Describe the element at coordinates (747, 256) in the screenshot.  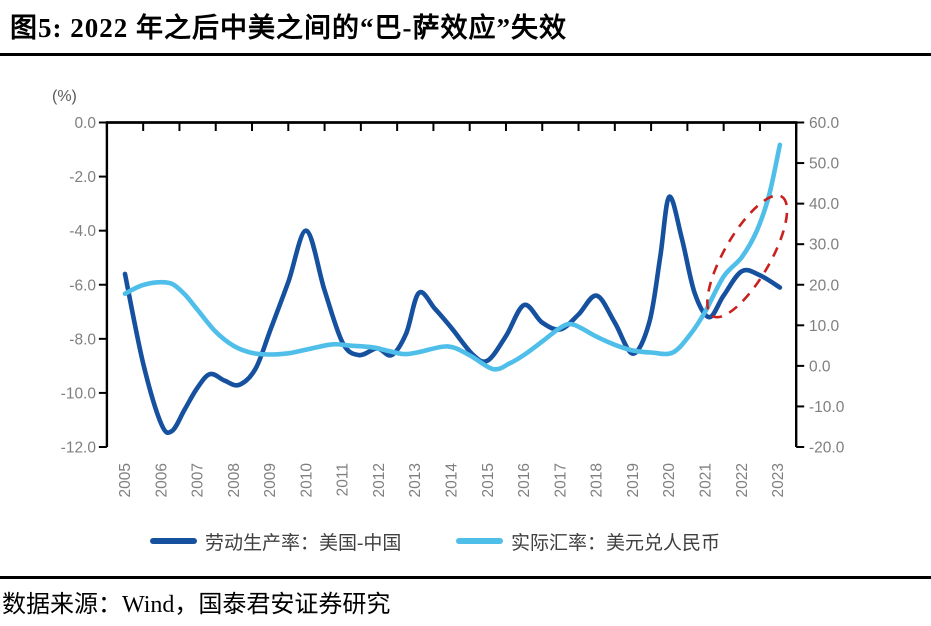
I see `annotation-ellipse` at that location.